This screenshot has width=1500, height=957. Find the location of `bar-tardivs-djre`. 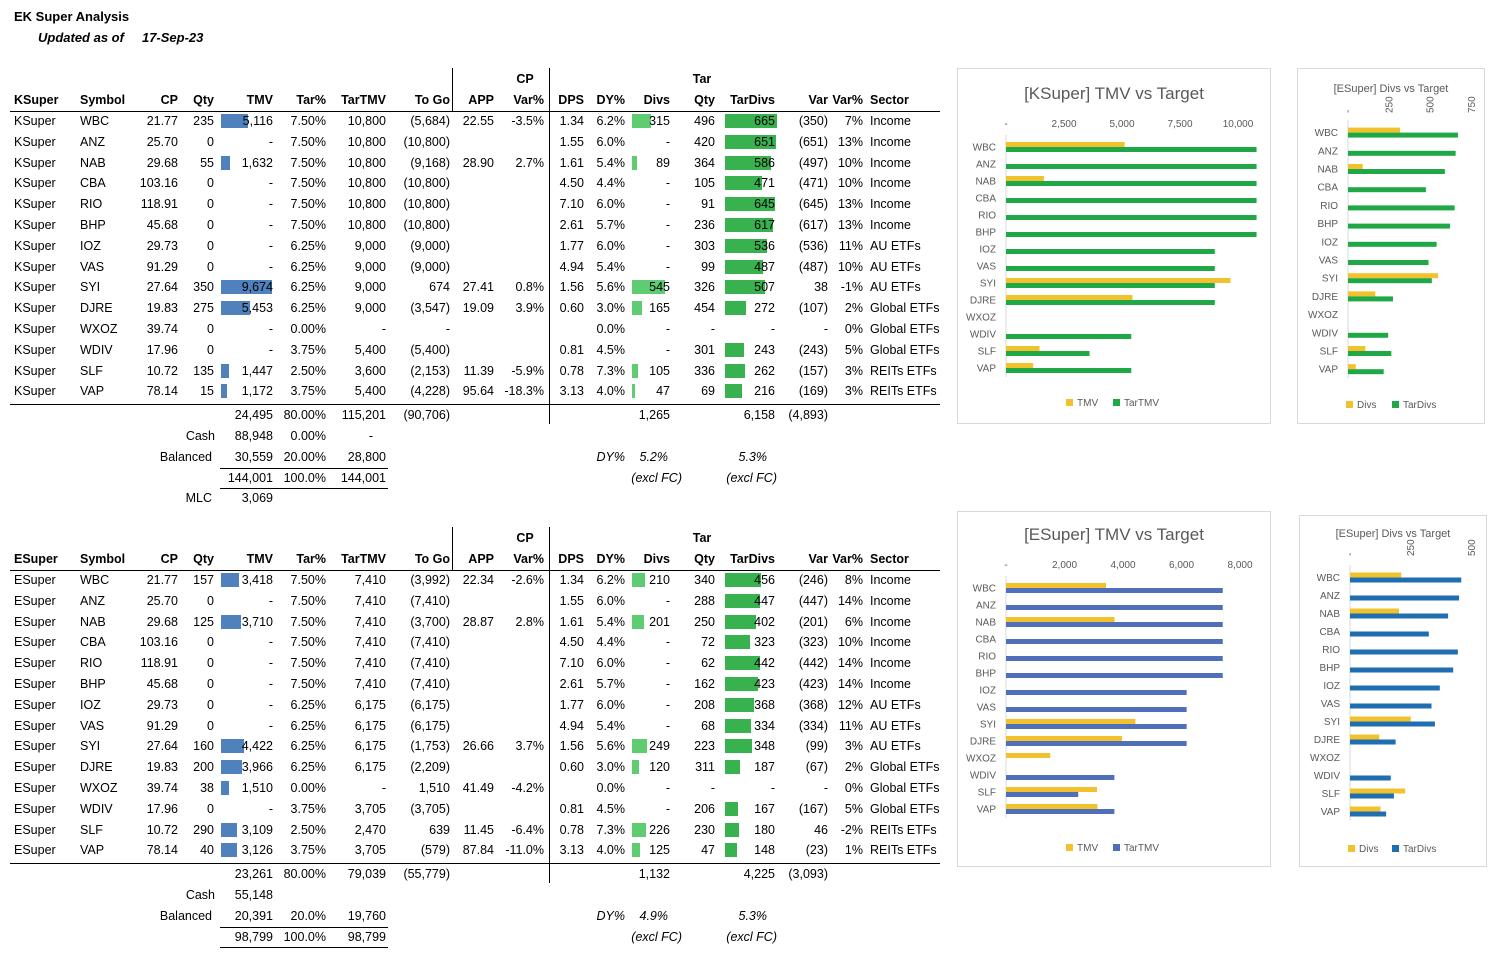

bar-tardivs-djre is located at coordinates (1370, 299).